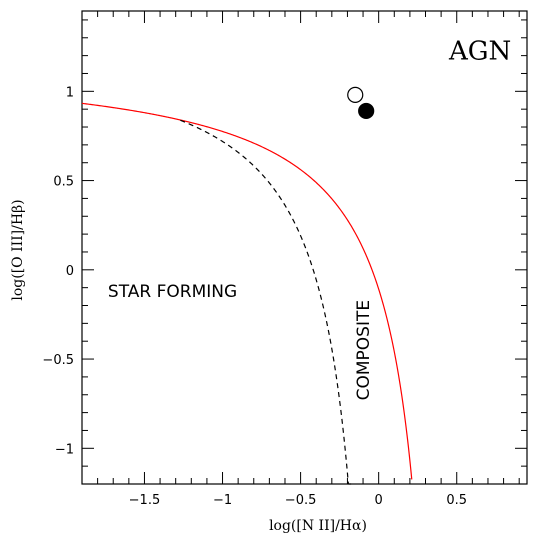 The image size is (540, 540). I want to click on region-label-agn: AGN, so click(479, 51).